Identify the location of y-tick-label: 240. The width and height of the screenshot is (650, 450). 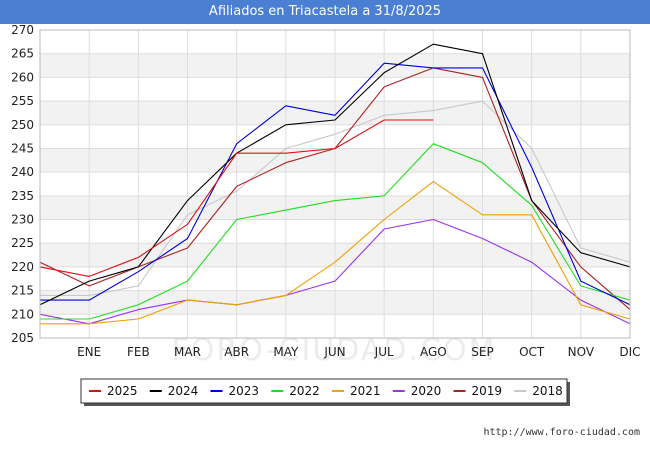
(22, 172).